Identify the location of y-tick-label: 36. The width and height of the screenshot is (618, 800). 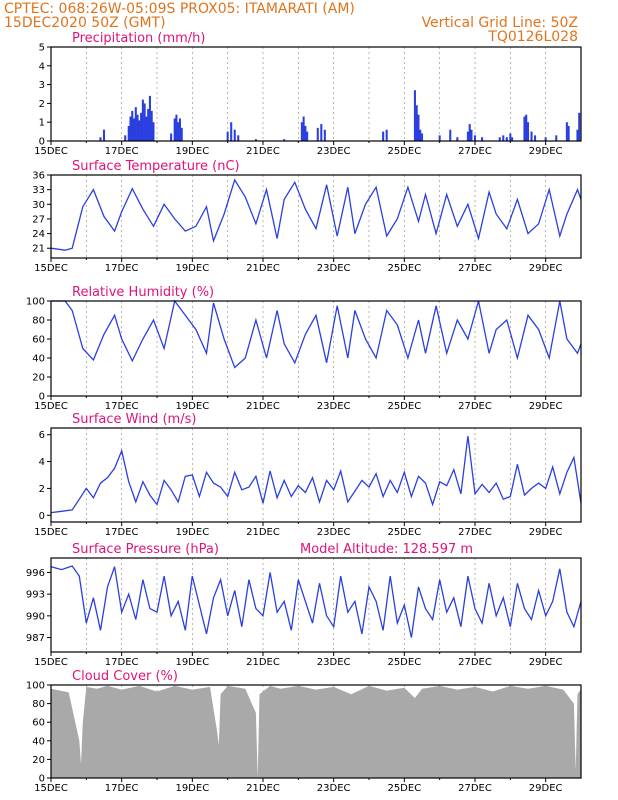
(38, 176).